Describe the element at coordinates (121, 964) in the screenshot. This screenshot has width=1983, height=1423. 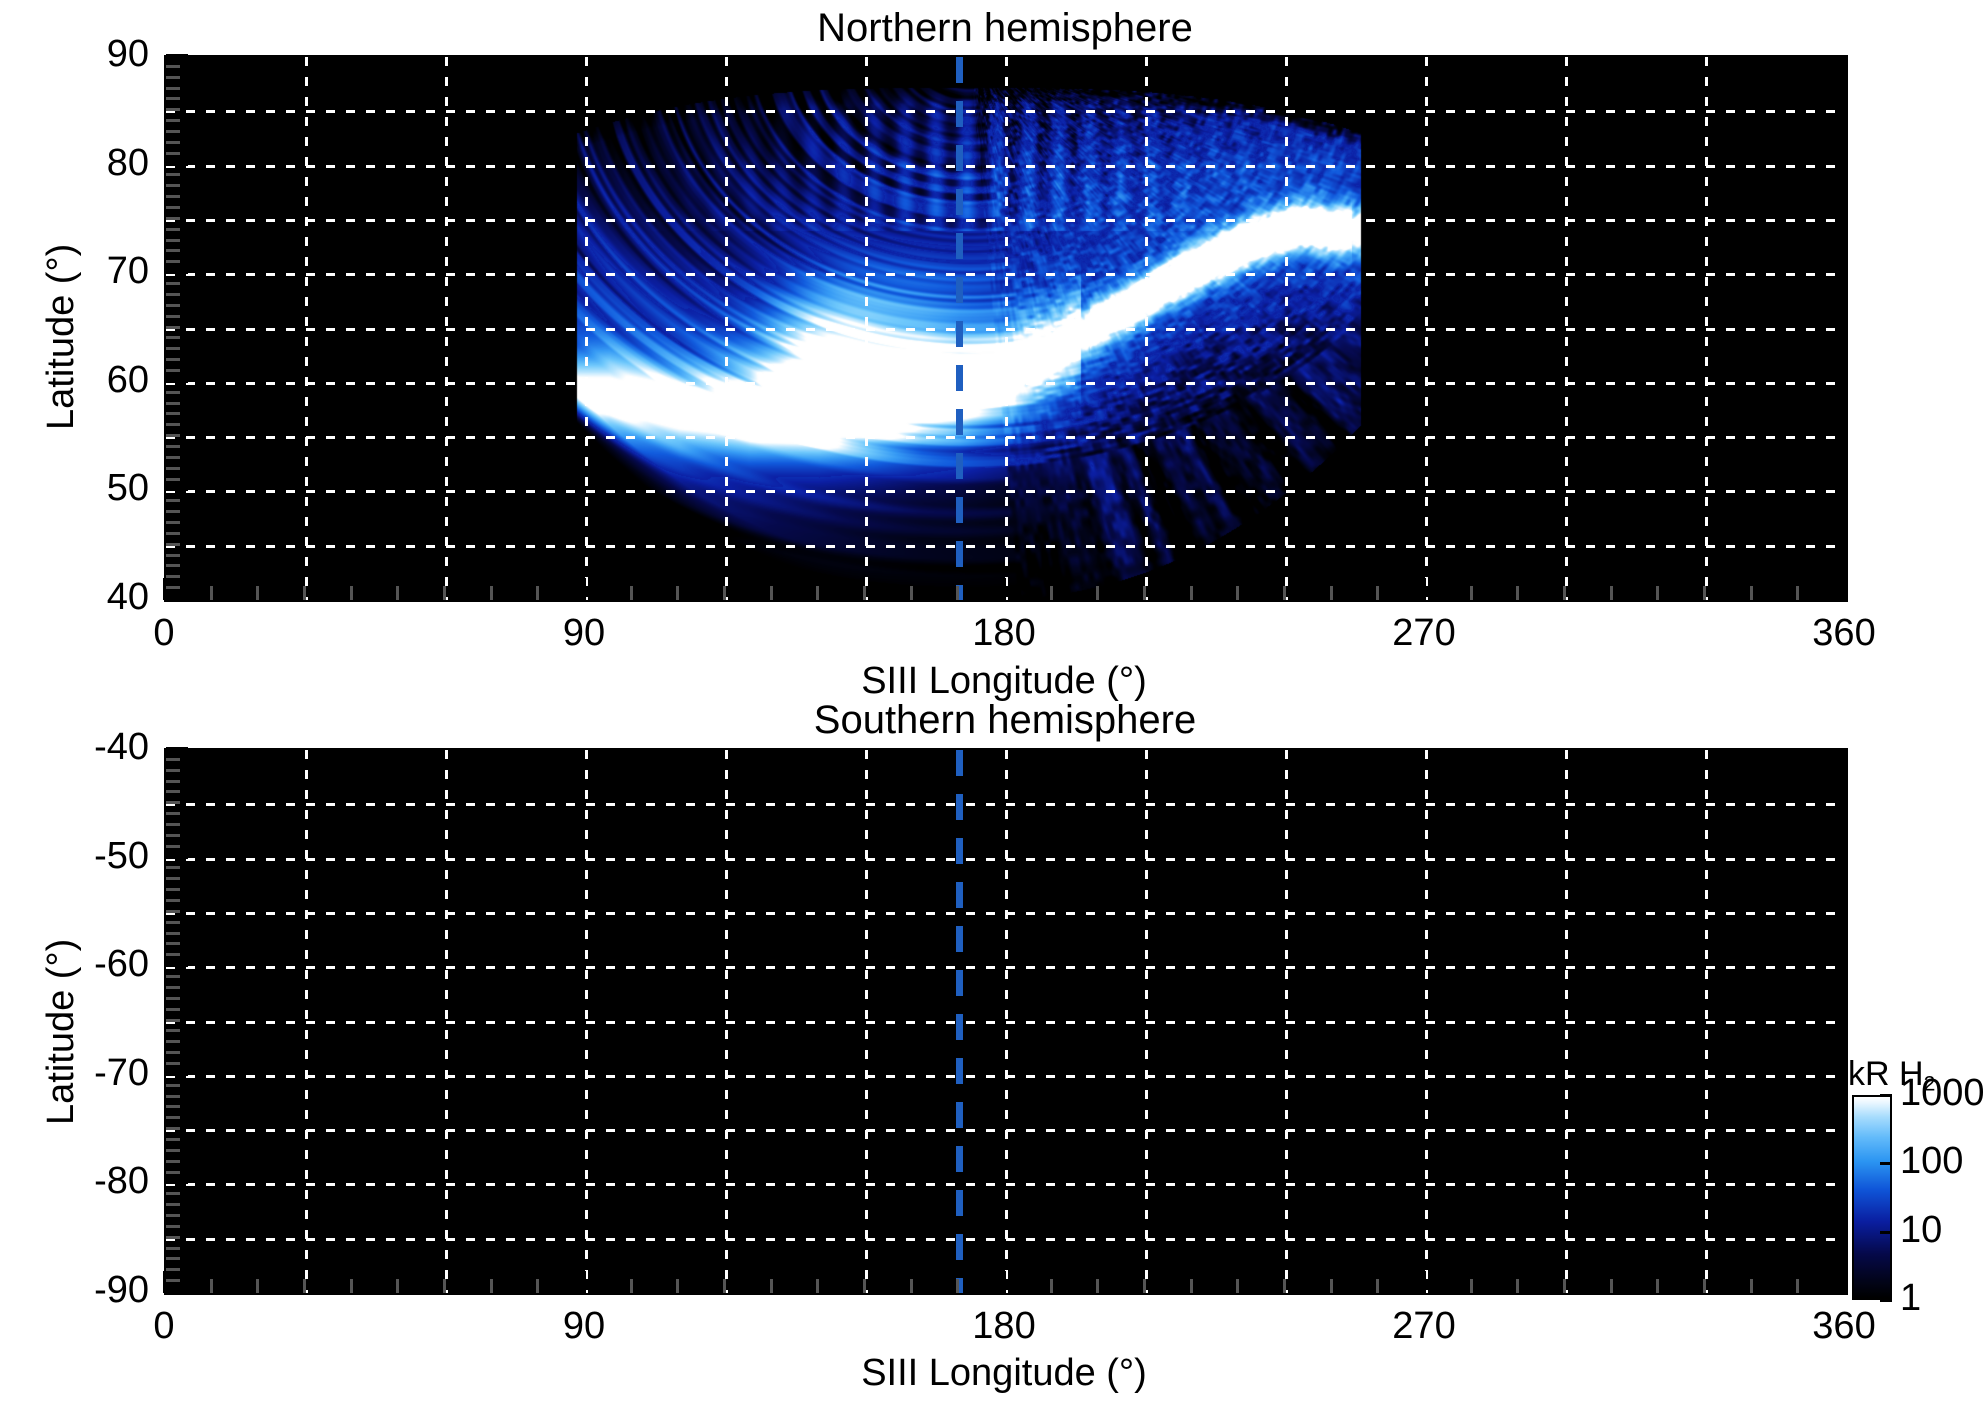
I see `y-axis-tick-label: -60` at that location.